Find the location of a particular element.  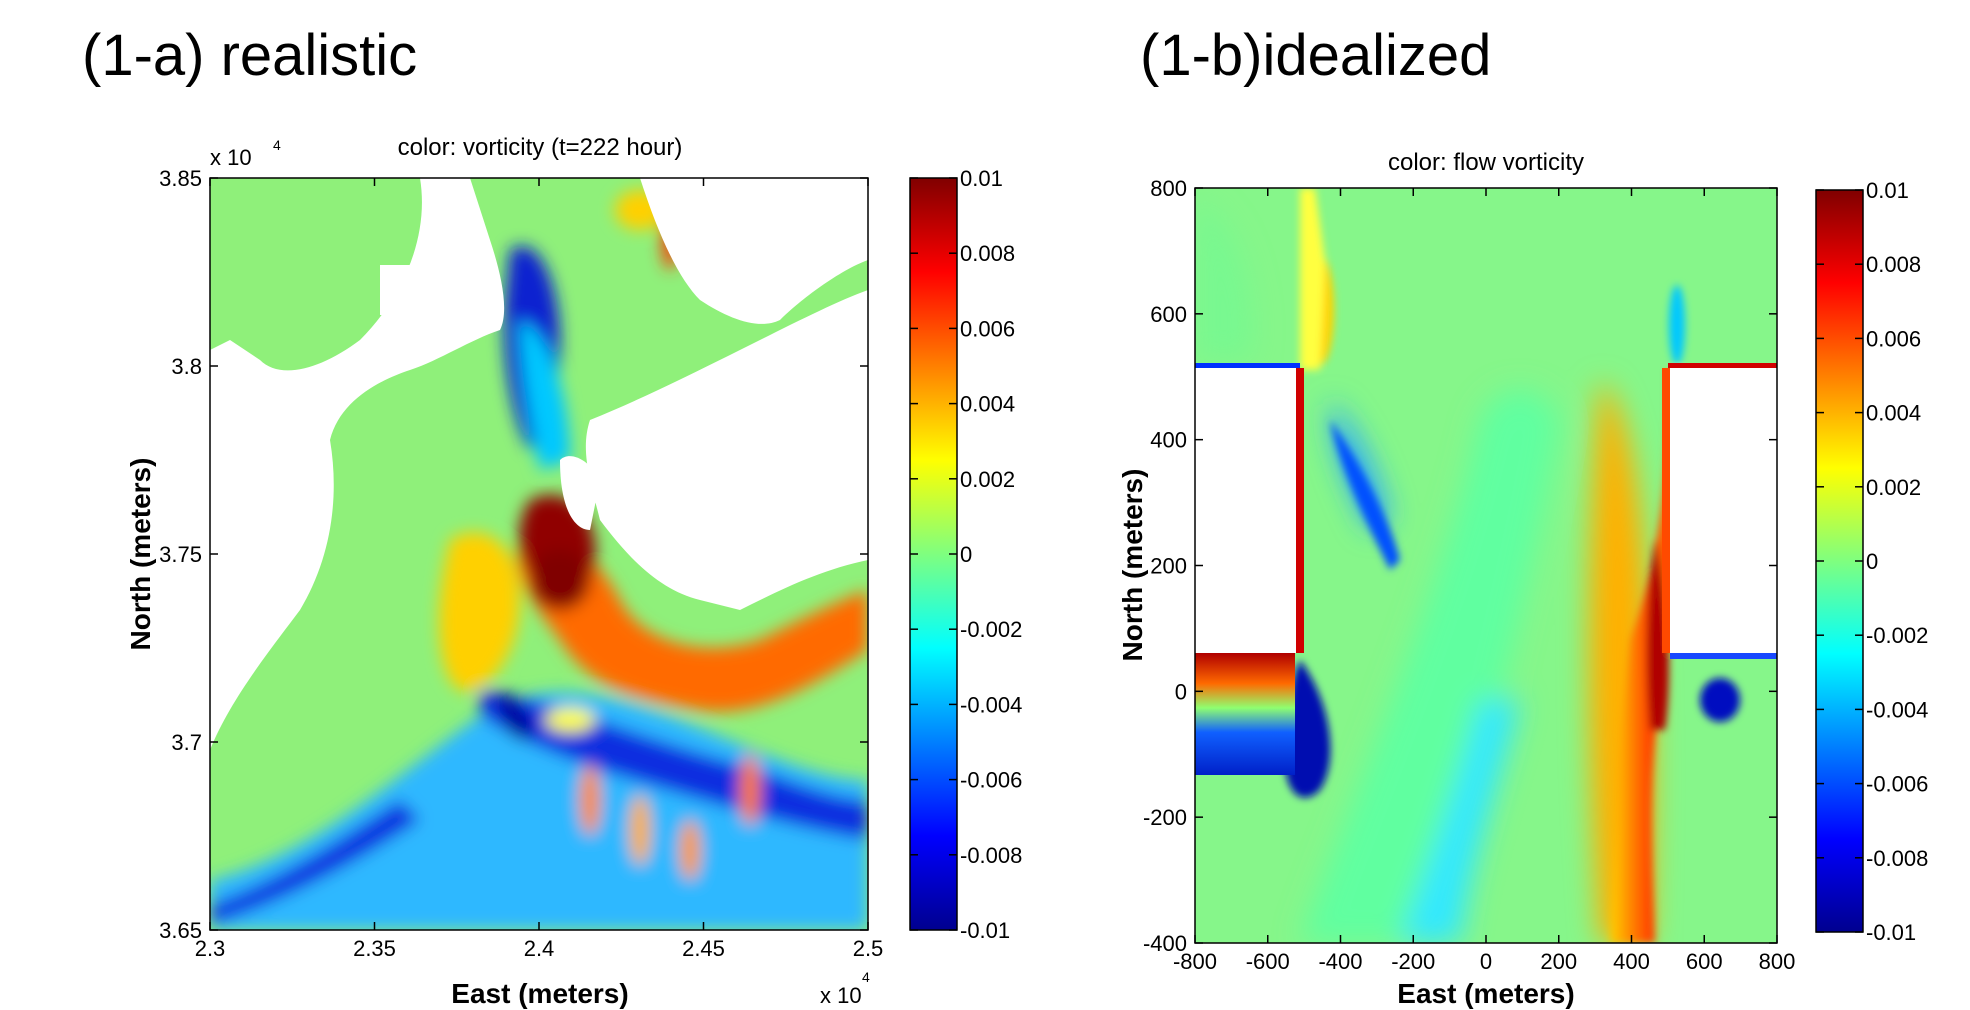

panel-b-xlabel: East (meters) is located at coordinates (1485, 993).